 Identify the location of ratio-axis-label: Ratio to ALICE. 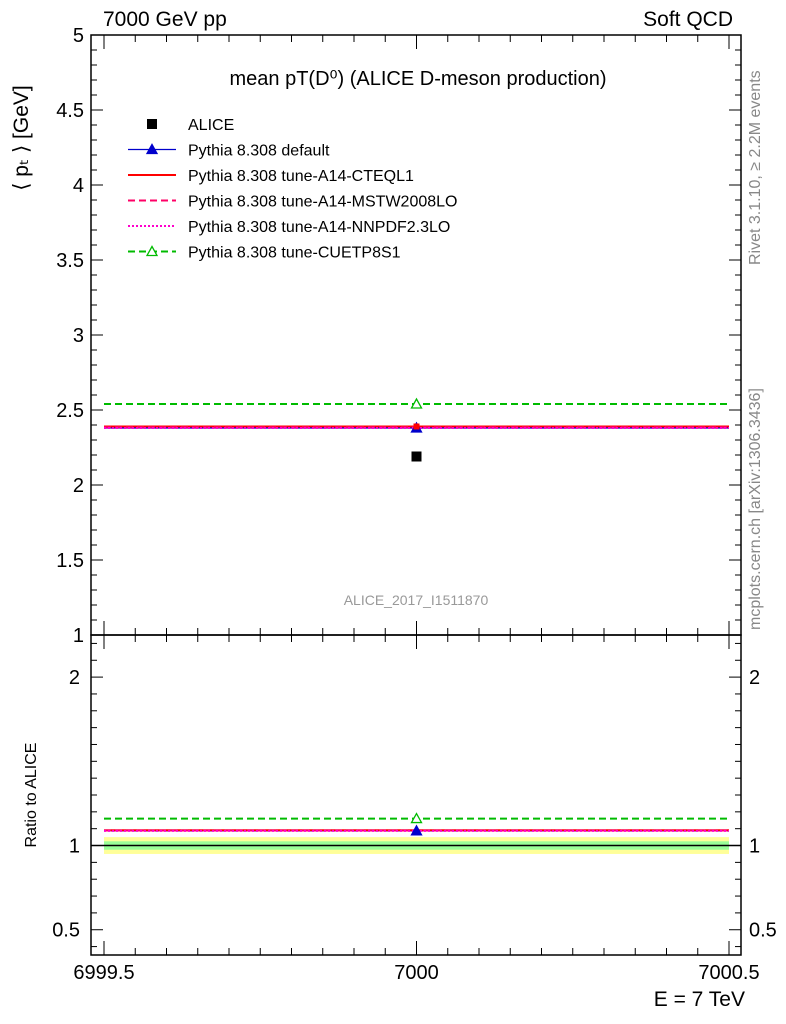
(31, 795).